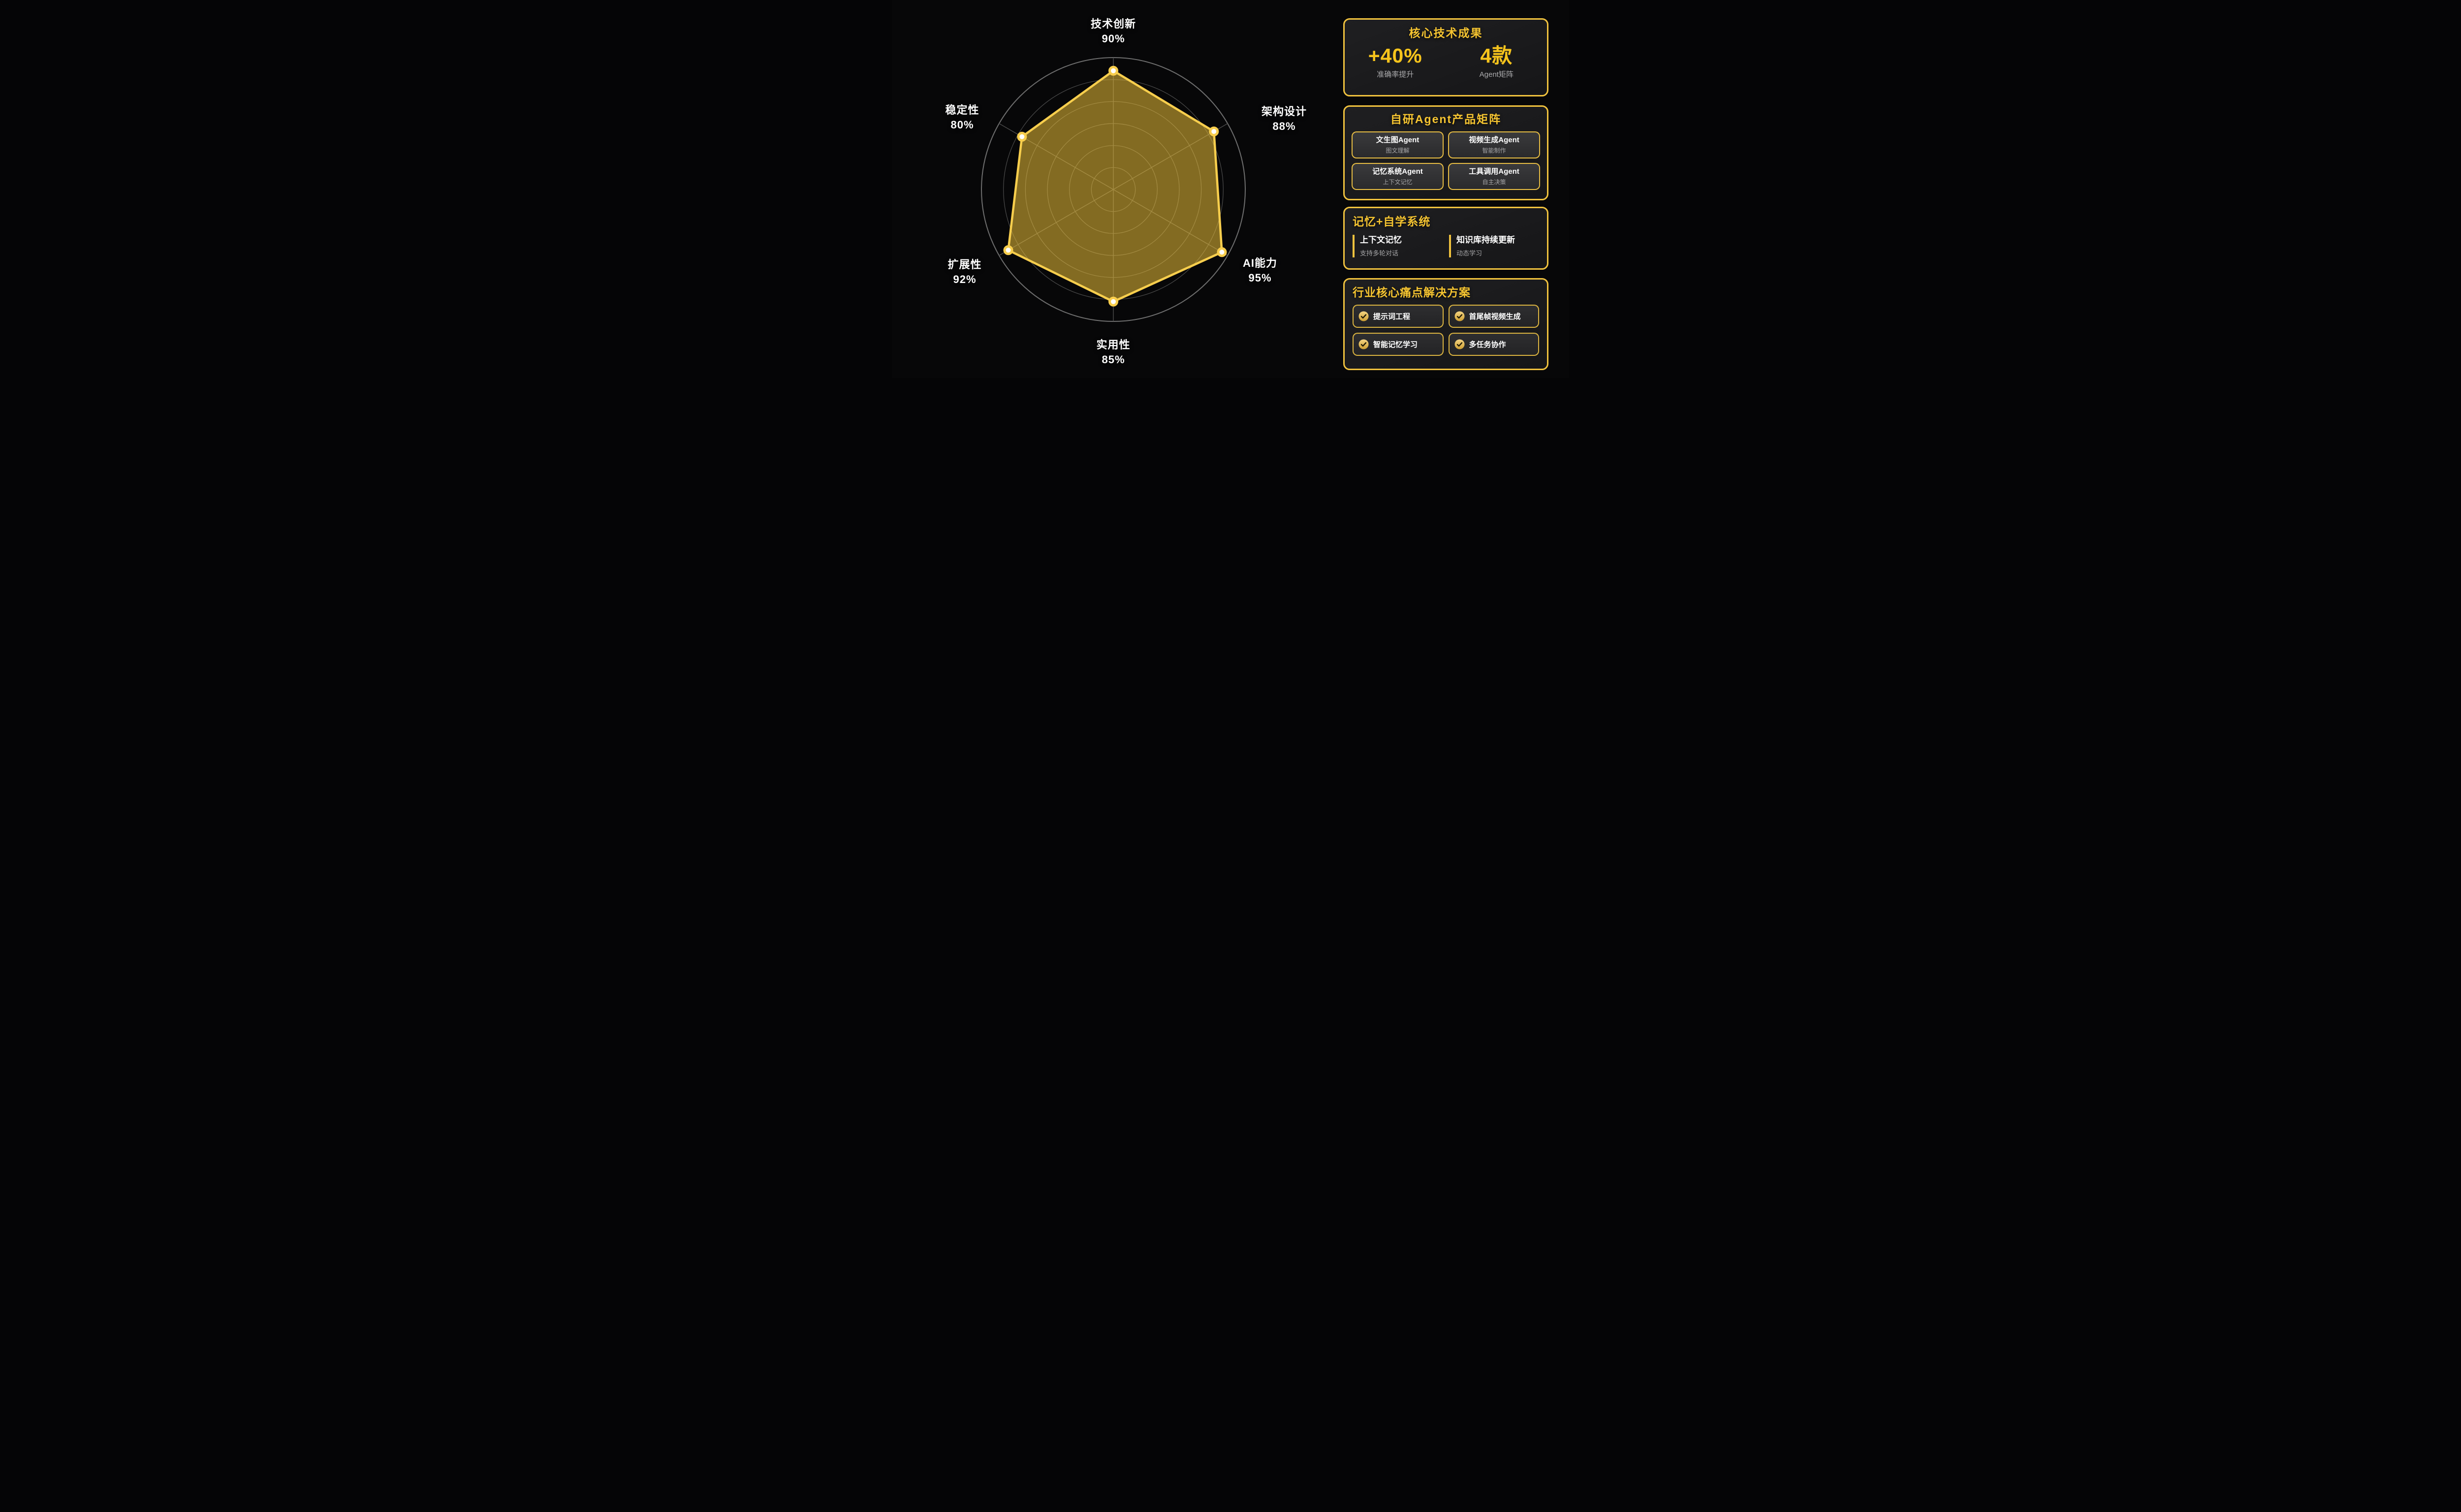 This screenshot has width=2461, height=1512. I want to click on memory-item-knowledge: 知识库持续更新 动态学习, so click(1494, 246).